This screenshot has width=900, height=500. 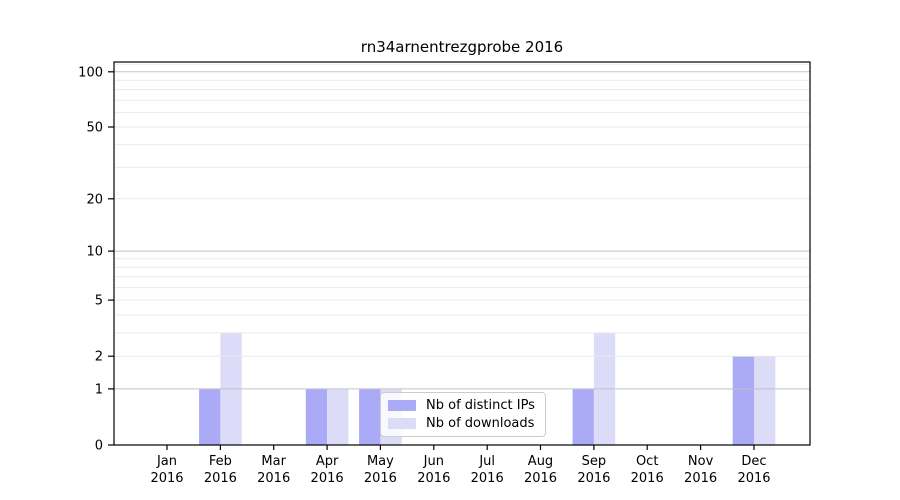 I want to click on bar-nb-of-distinct-ips-dec-2016, so click(x=743, y=400).